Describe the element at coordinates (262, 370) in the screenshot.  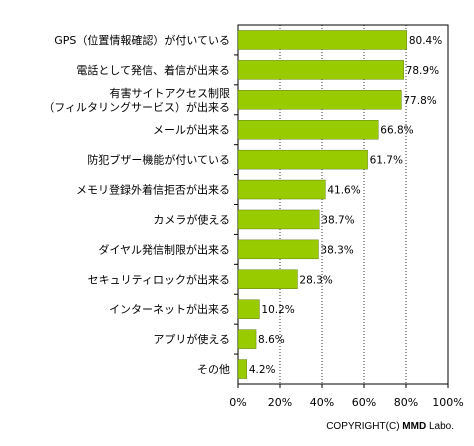
I see `value-label: 4.2%` at that location.